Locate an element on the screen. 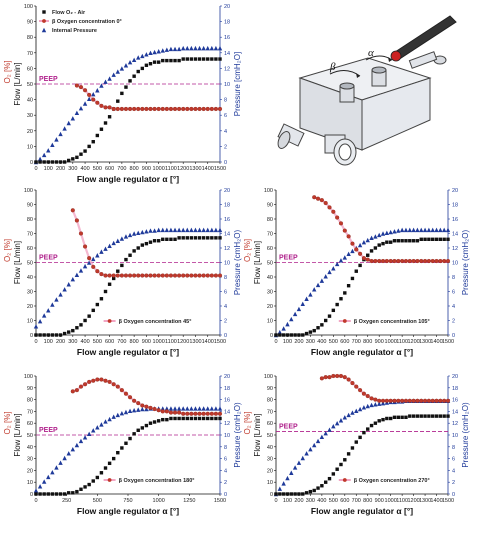 The height and width of the screenshot is (550, 481). y-tick-label: 50 is located at coordinates (30, 85).